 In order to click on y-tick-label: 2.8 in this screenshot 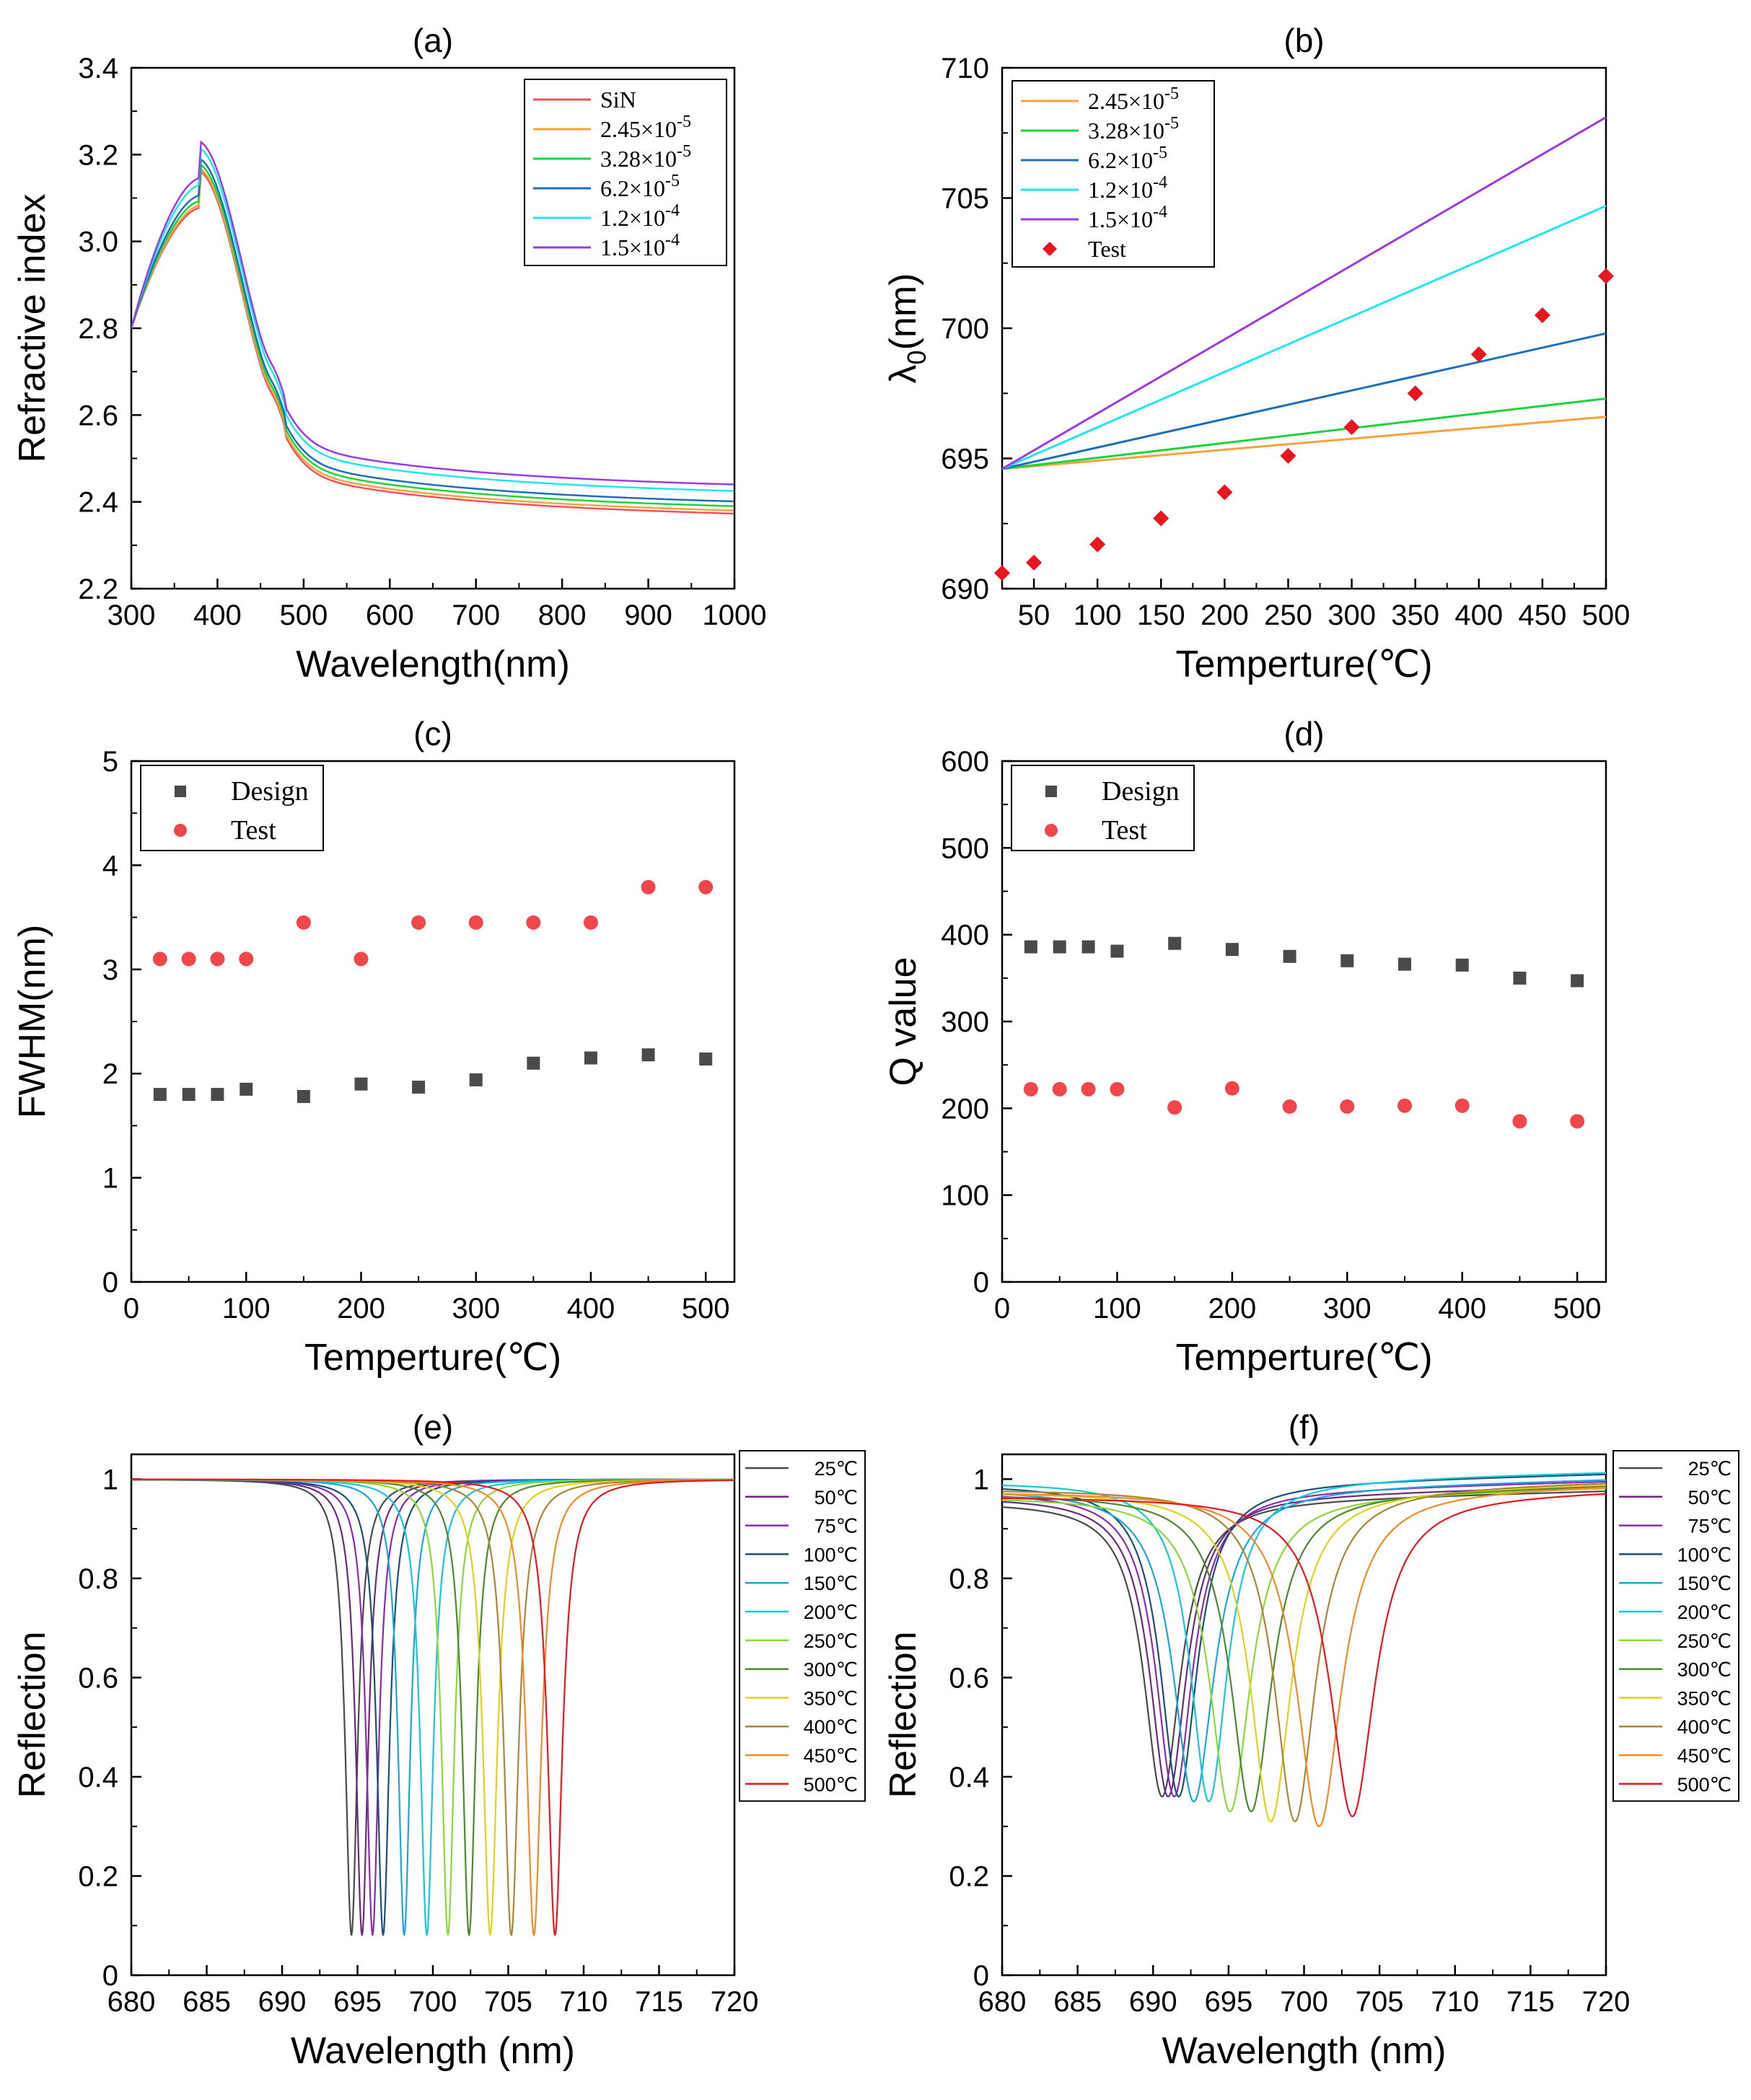, I will do `click(98, 329)`.